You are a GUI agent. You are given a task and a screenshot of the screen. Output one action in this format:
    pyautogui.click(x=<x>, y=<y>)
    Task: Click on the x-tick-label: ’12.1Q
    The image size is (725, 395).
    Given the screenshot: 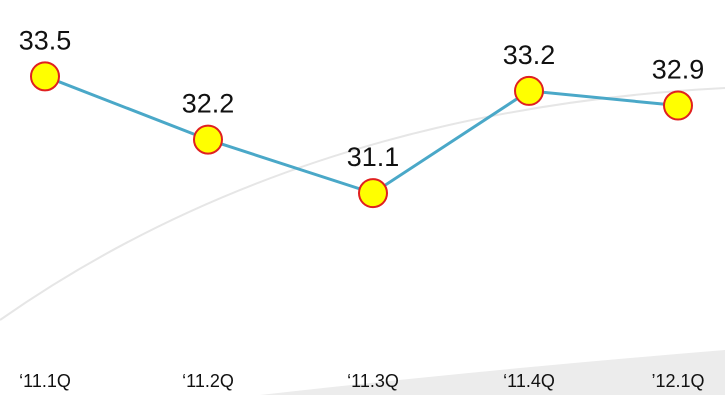 What is the action you would take?
    pyautogui.click(x=677, y=381)
    